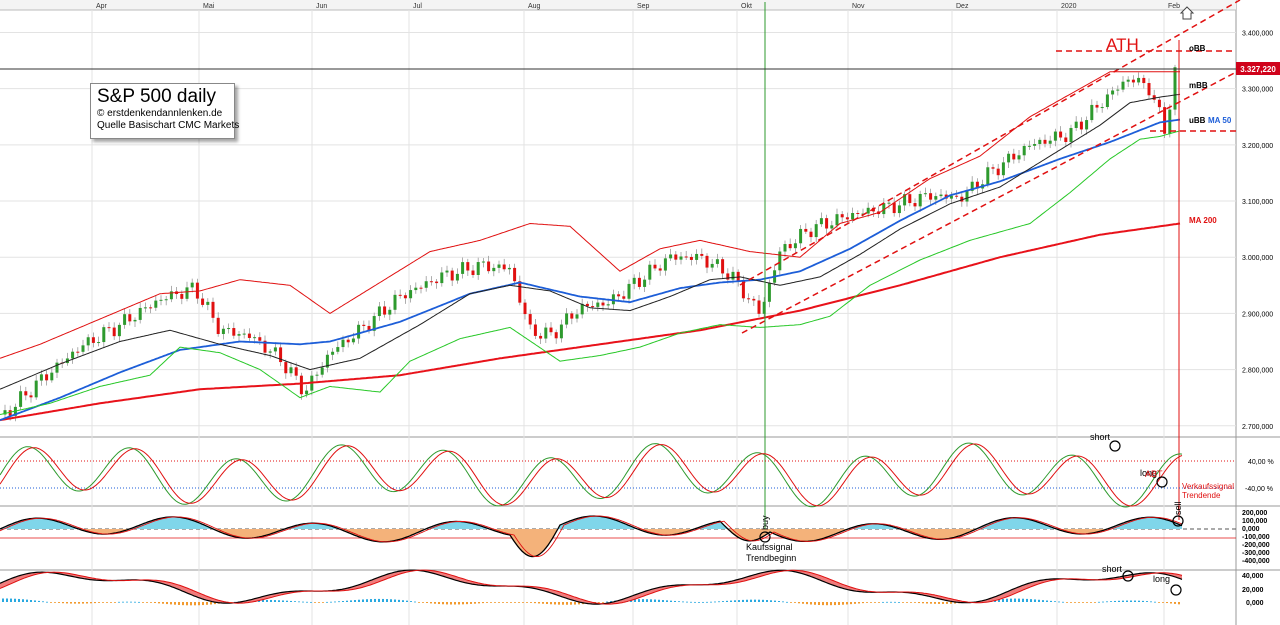 The image size is (1280, 625). I want to click on ma200-label: MA 200, so click(1203, 220).